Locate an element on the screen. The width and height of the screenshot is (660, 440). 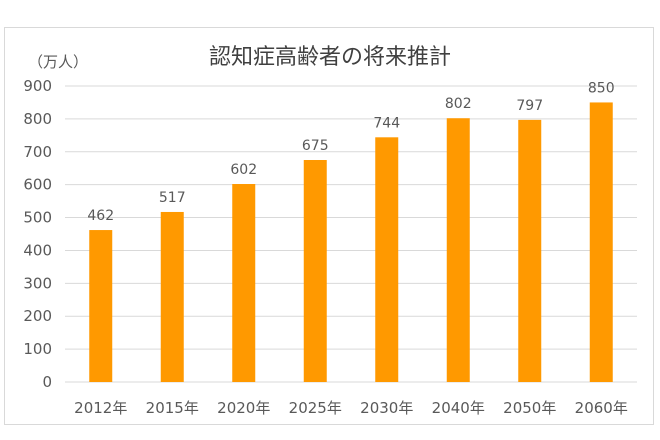
x-tick-label: 2060年 is located at coordinates (601, 408).